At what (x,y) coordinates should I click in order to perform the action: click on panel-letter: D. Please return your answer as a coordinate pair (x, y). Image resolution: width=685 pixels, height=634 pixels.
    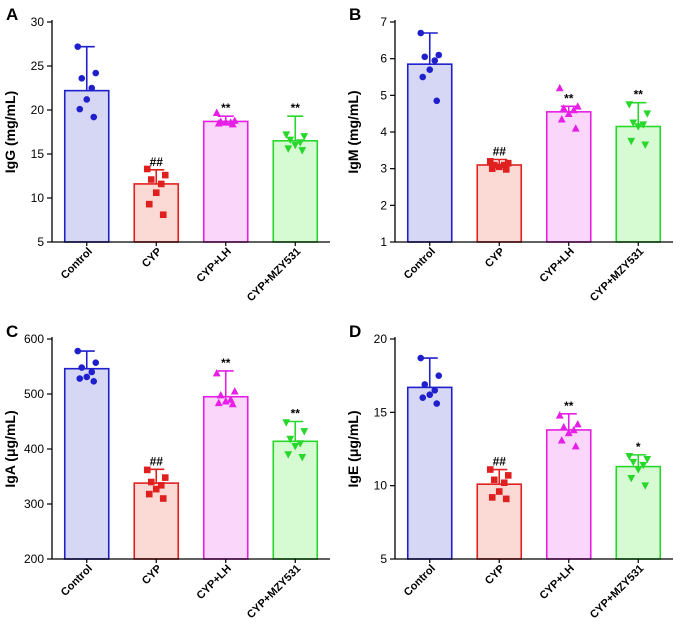
    Looking at the image, I should click on (355, 331).